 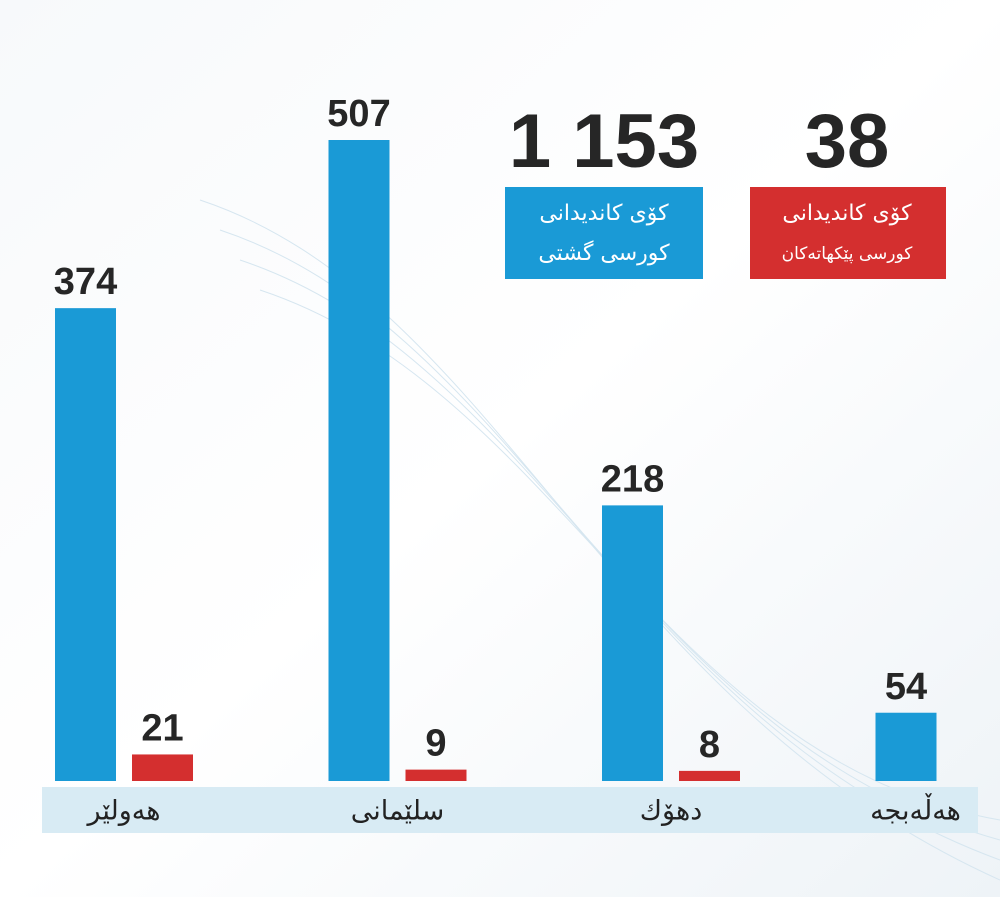 What do you see at coordinates (915, 810) in the screenshot?
I see `x-tick-label: هەڵەبجە` at bounding box center [915, 810].